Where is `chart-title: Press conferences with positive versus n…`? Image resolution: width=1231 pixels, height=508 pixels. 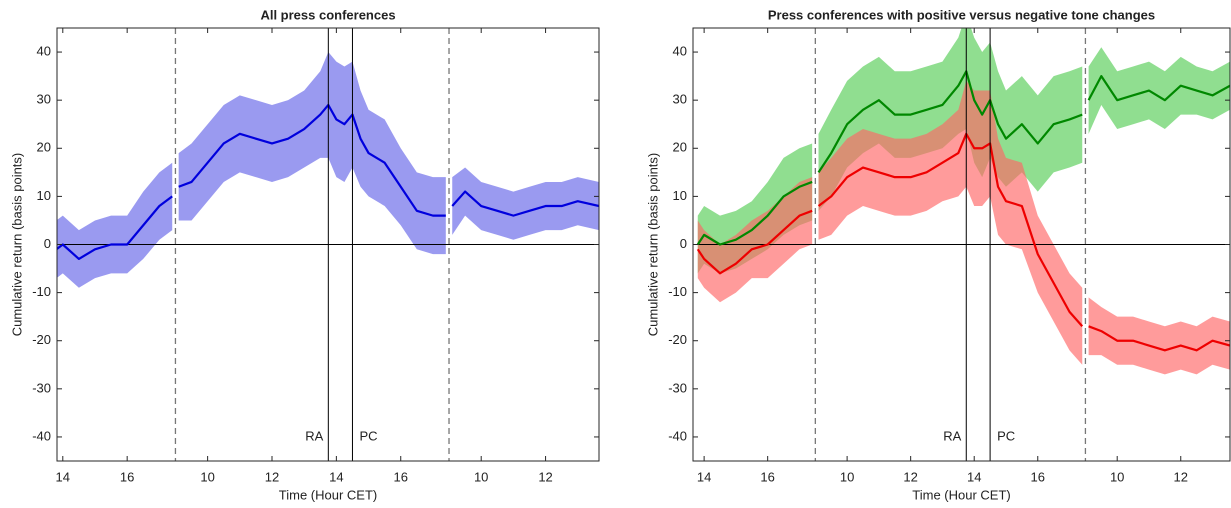
chart-title: Press conferences with positive versus n… is located at coordinates (961, 14).